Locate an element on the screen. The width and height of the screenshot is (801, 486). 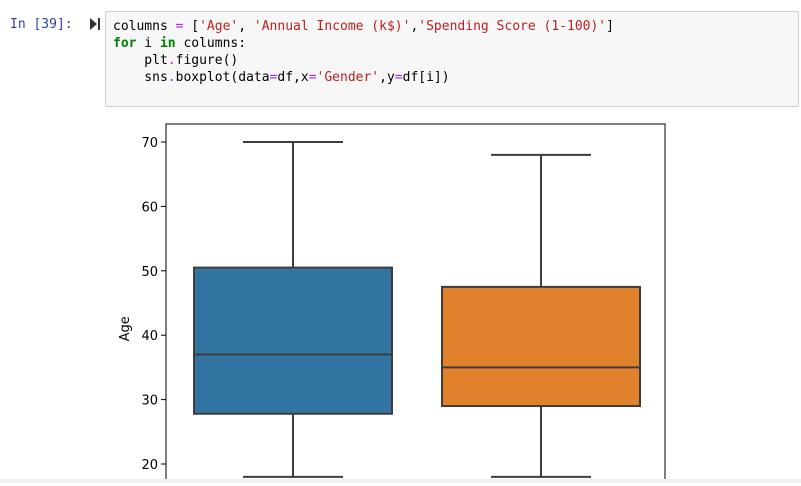
y-tick-label: 40 is located at coordinates (149, 336).